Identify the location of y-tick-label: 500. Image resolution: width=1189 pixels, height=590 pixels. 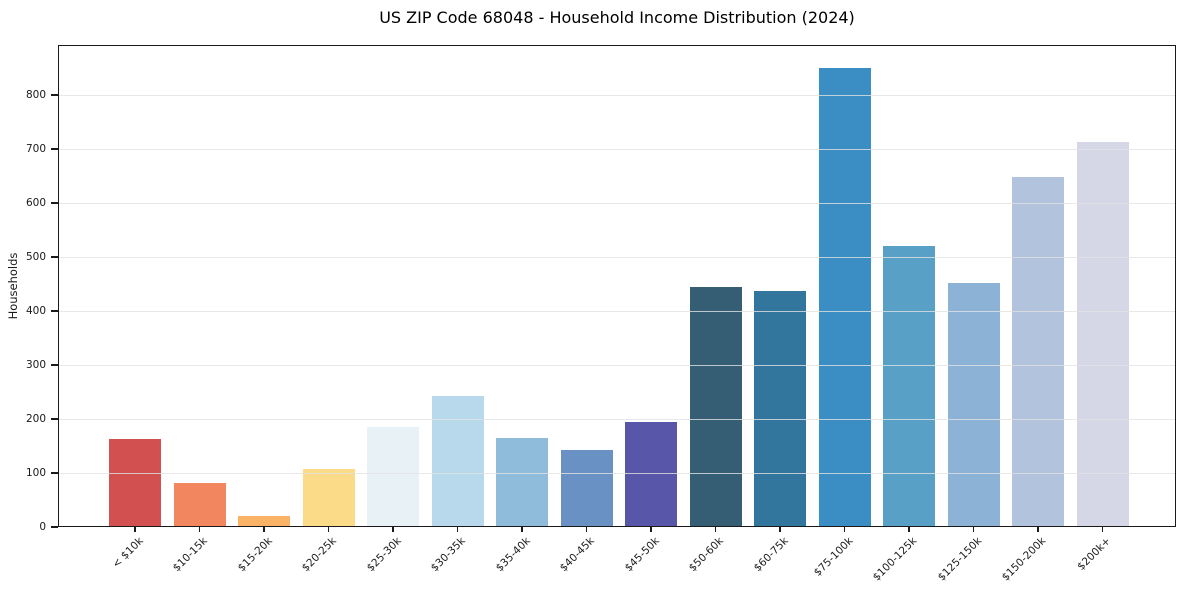
(35, 257).